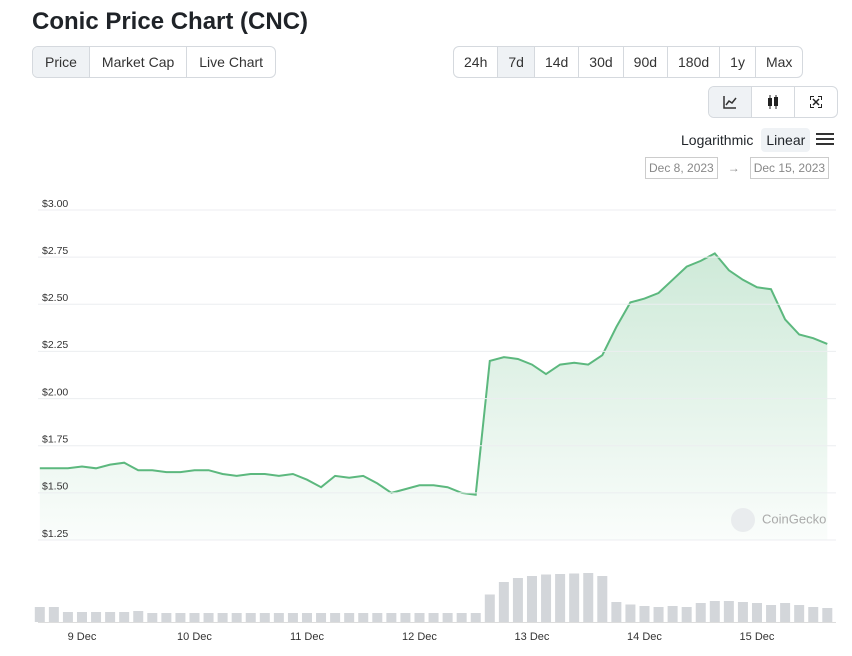 The height and width of the screenshot is (656, 852). I want to click on range-button: 14d, so click(557, 62).